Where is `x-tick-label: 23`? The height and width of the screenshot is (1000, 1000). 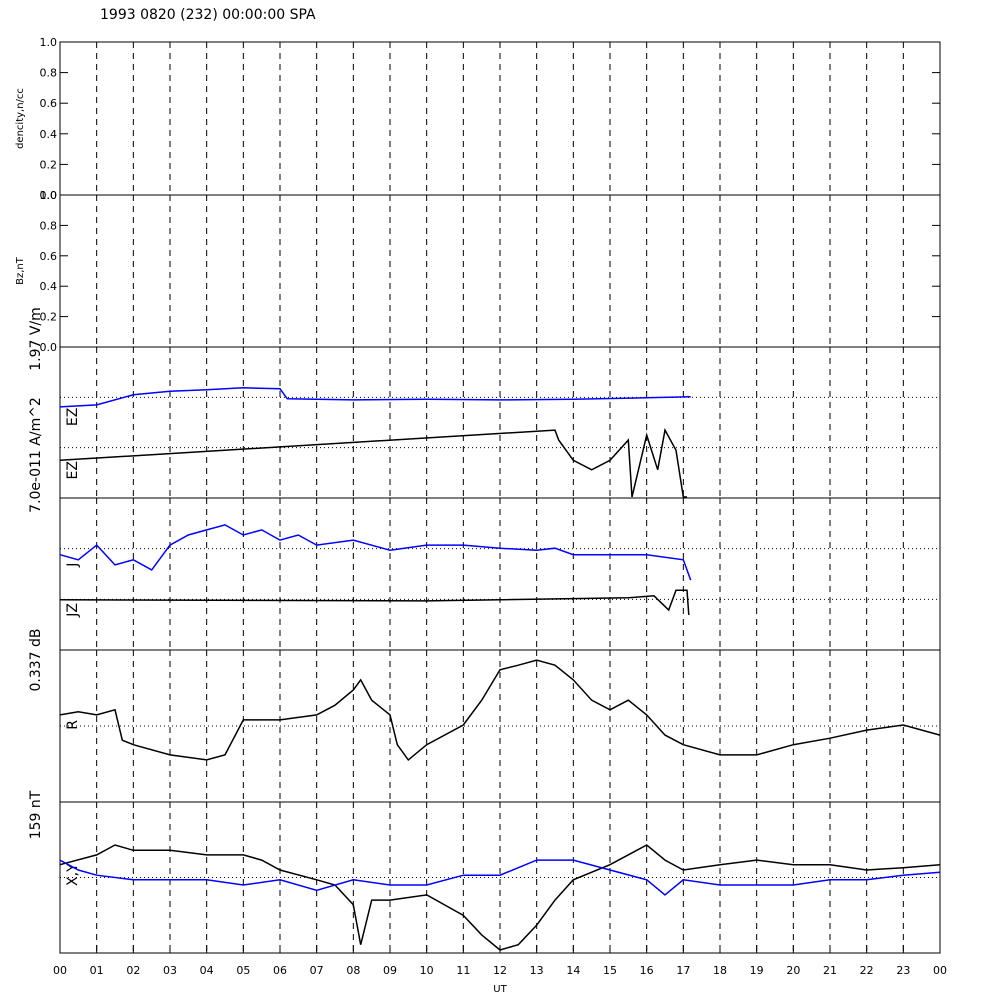 x-tick-label: 23 is located at coordinates (903, 970).